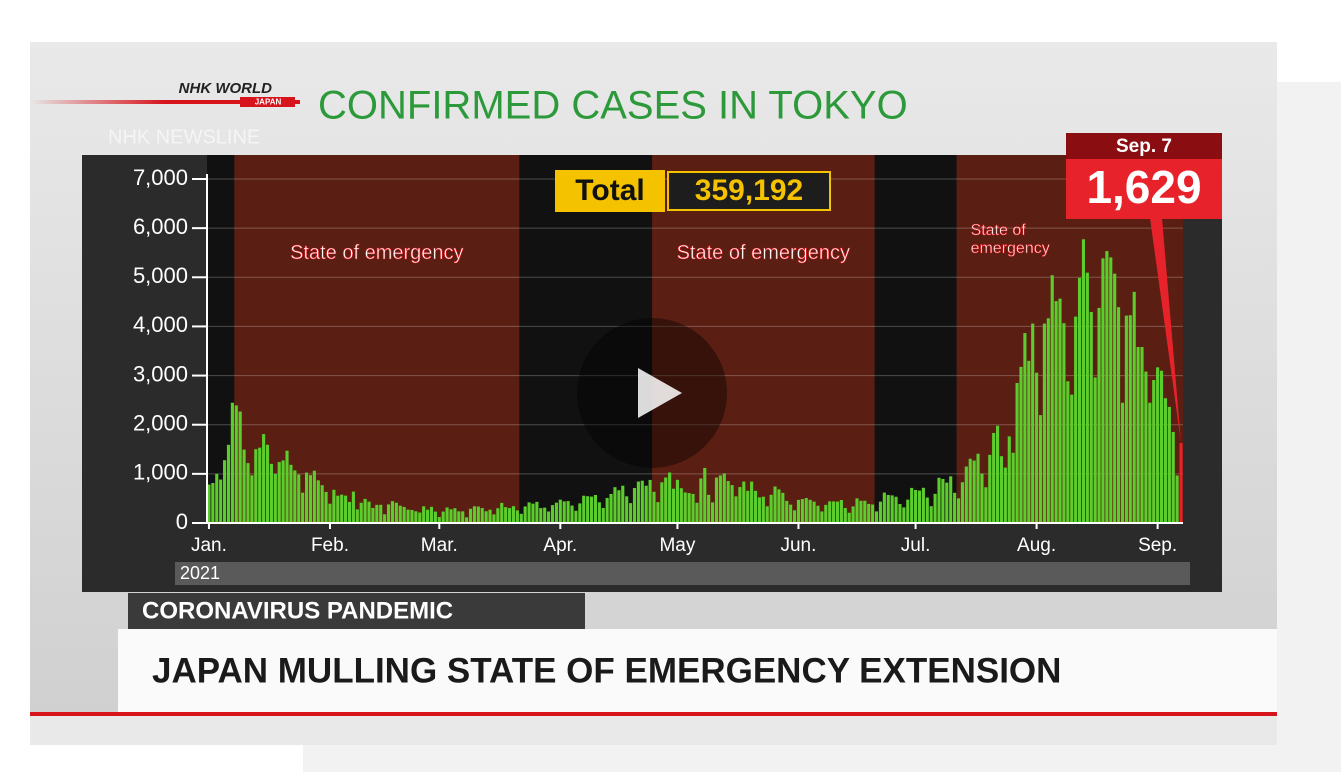 The image size is (1341, 772). I want to click on emergency-band, so click(377, 339).